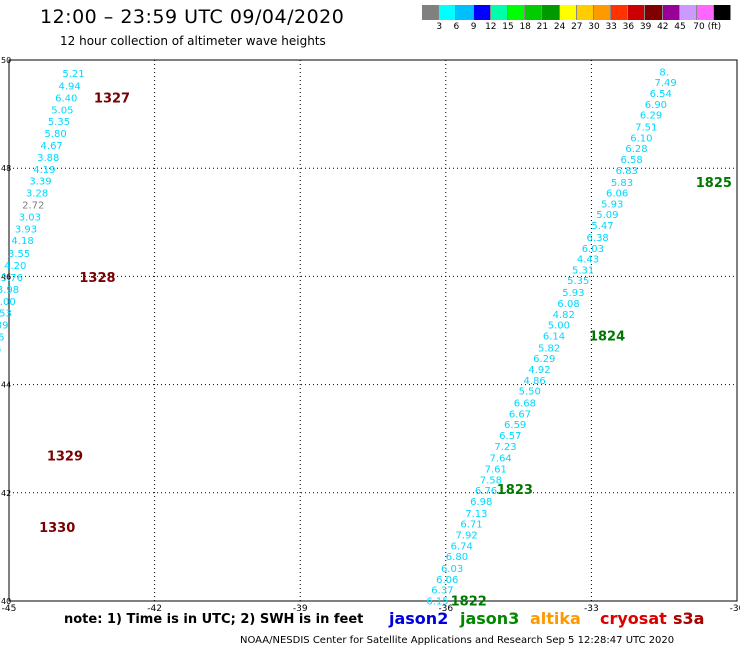  I want to click on y-tick-label: 48, so click(6, 168).